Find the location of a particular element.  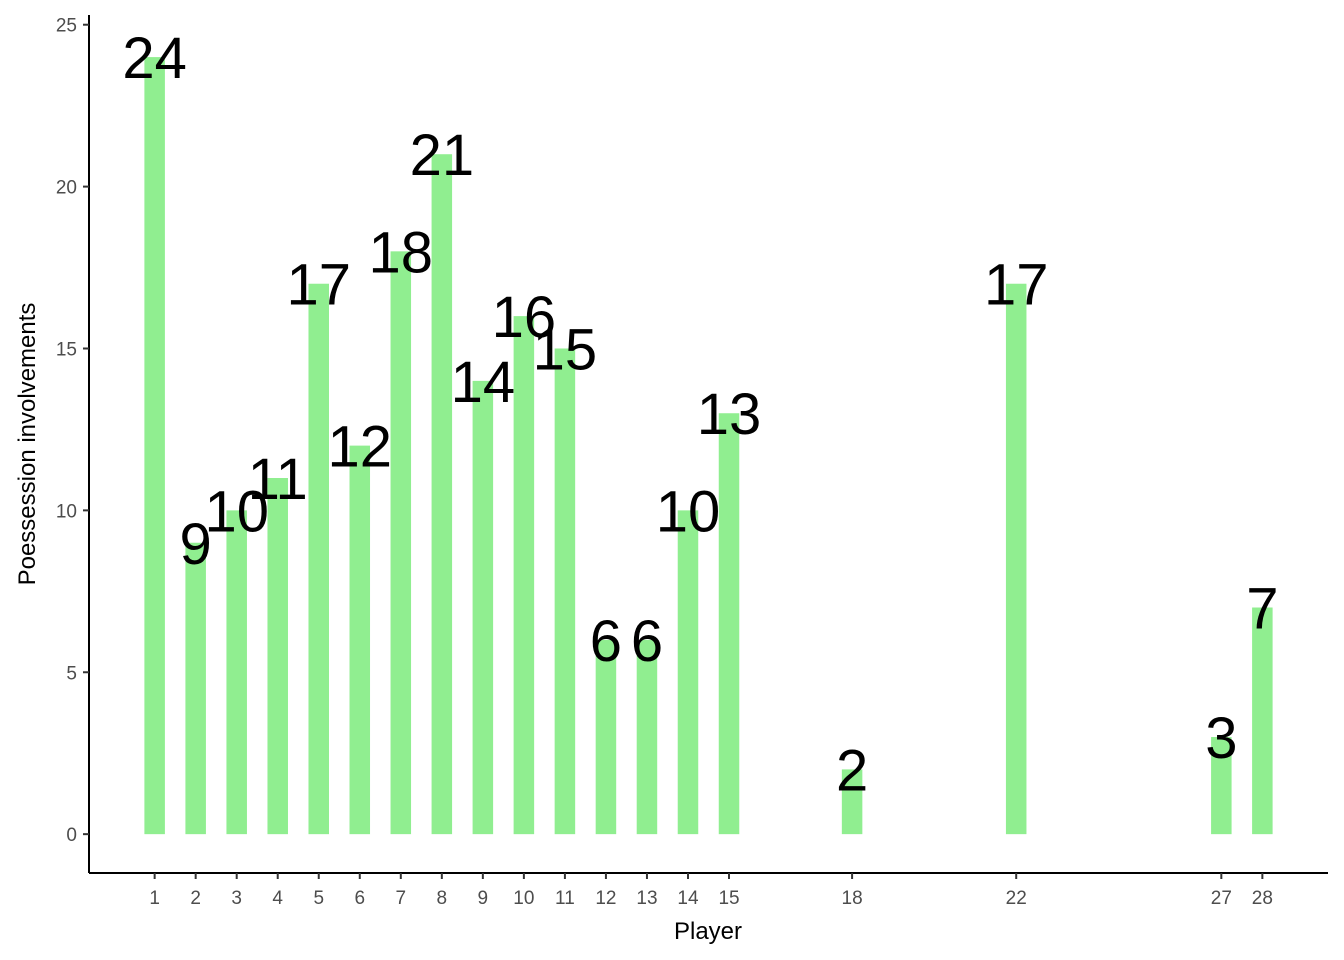

x-tick-label: 22 is located at coordinates (1016, 898).